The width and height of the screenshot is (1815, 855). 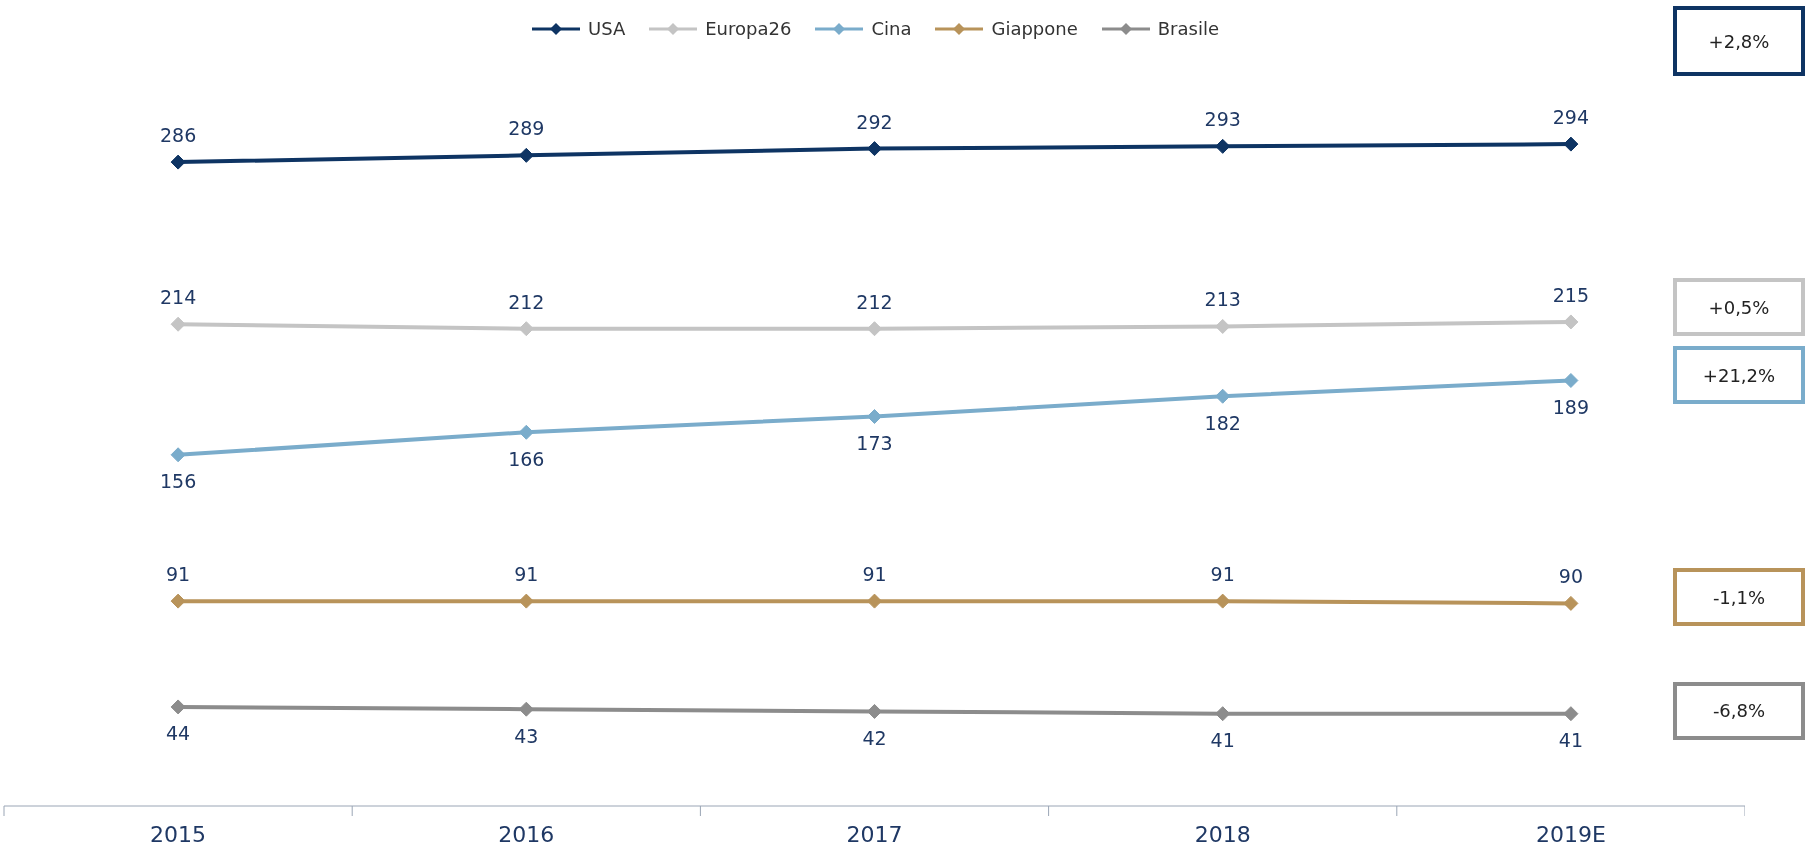 I want to click on outlined-box: +2,8%, so click(x=1739, y=41).